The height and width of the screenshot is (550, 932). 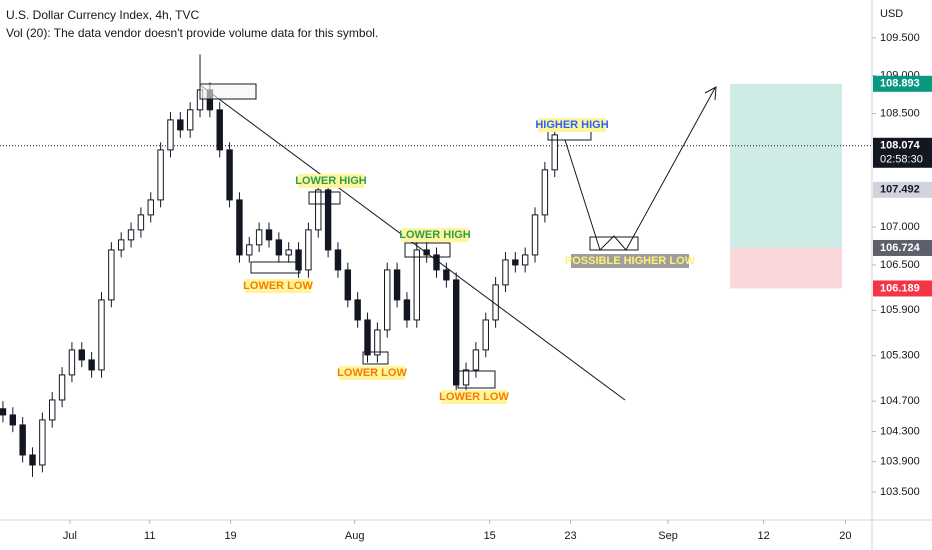 I want to click on x-tick-label: 12, so click(x=763, y=536).